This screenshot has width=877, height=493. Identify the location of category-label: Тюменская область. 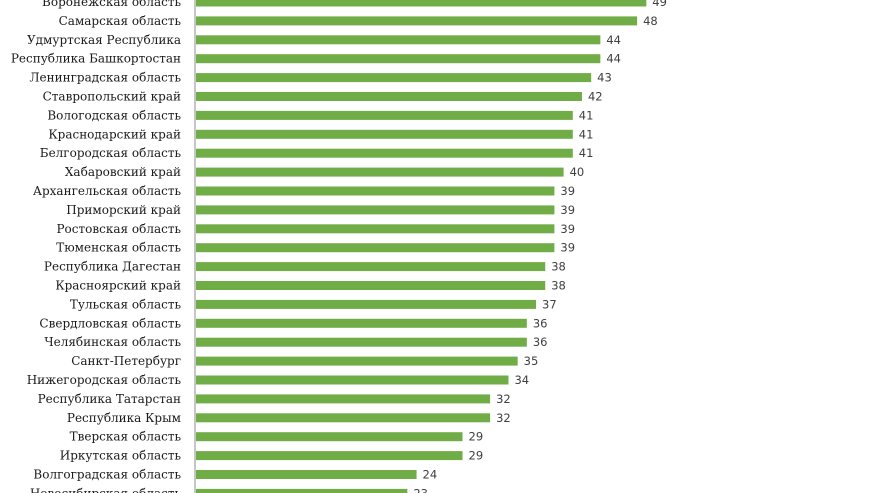
(118, 248).